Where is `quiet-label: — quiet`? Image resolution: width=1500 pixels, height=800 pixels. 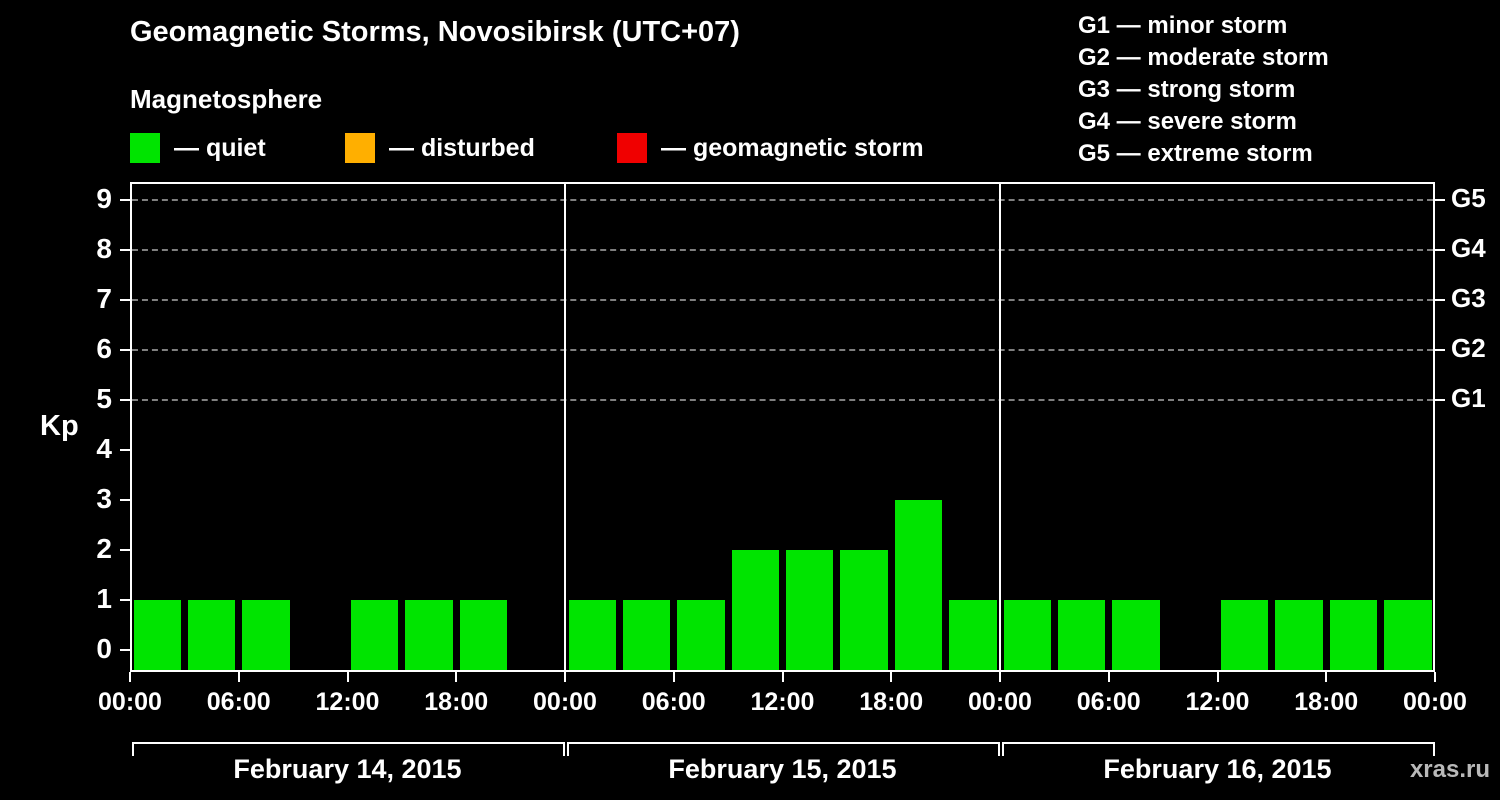 quiet-label: — quiet is located at coordinates (220, 147).